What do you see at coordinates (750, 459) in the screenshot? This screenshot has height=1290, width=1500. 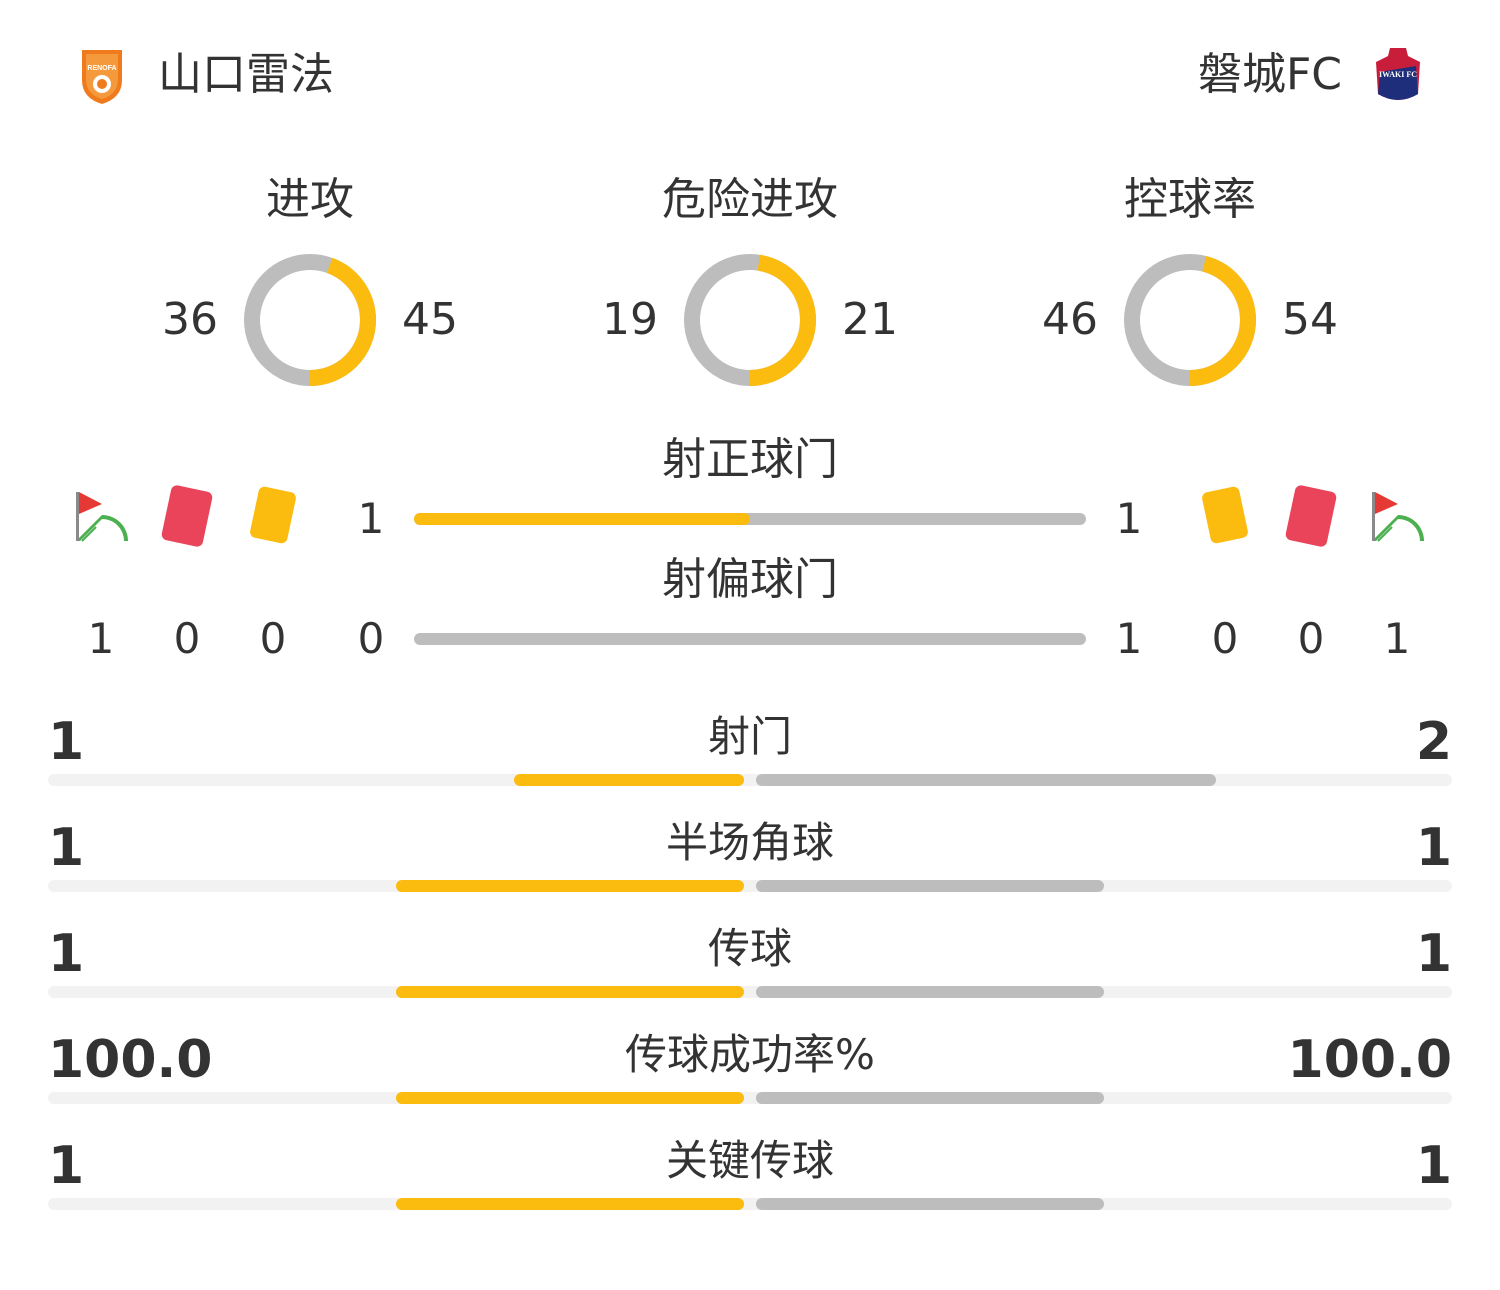 I see `shots-on-target-label: 射正球门` at bounding box center [750, 459].